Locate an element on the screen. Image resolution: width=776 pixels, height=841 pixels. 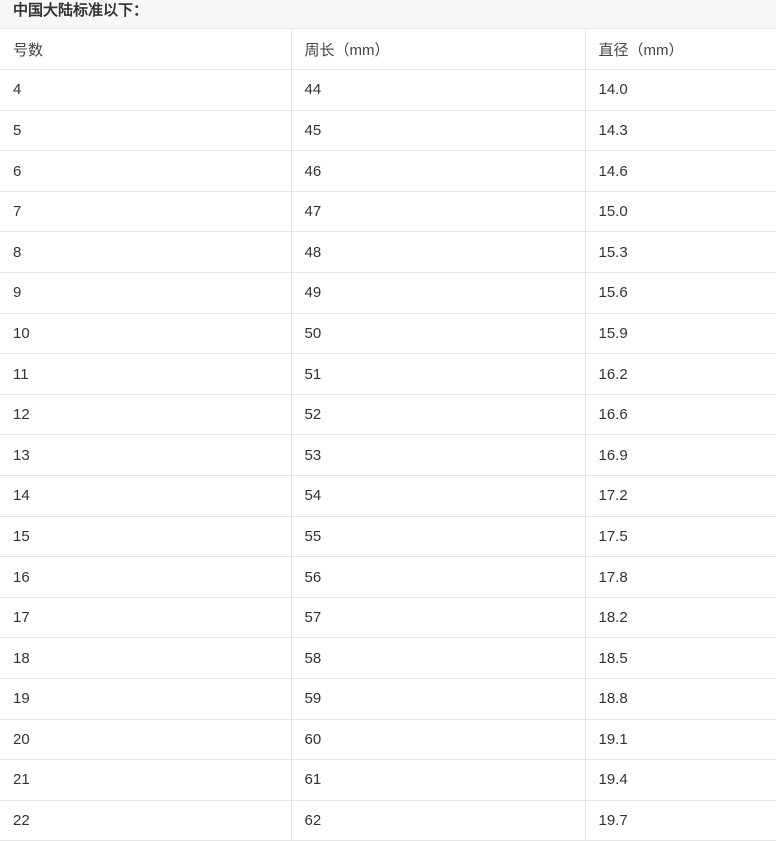
table-row: 19 59 18.8 is located at coordinates (388, 699).